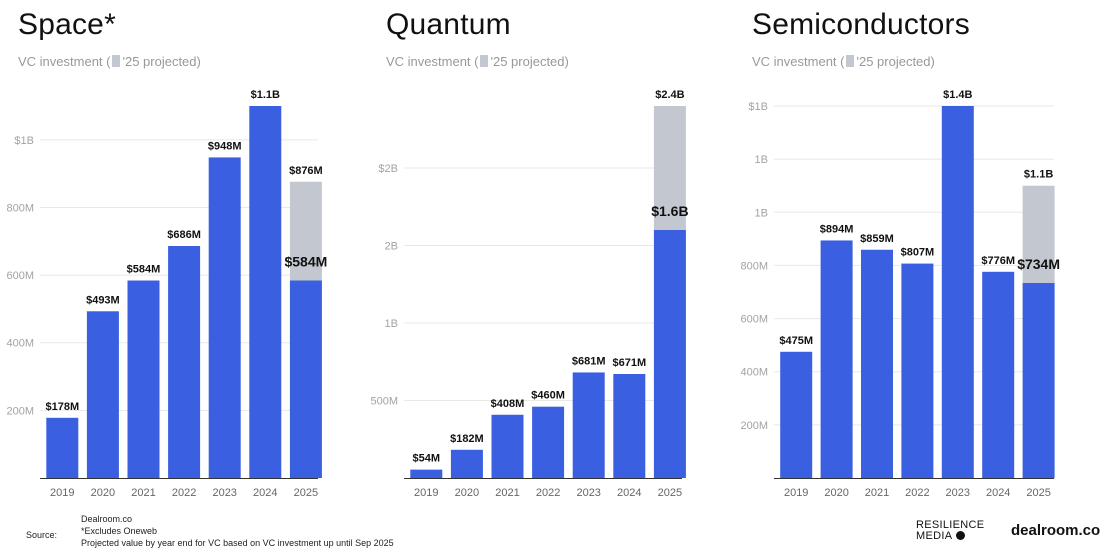 The width and height of the screenshot is (1111, 555). Describe the element at coordinates (934, 536) in the screenshot. I see `resilience-logo-text: MEDIA` at that location.